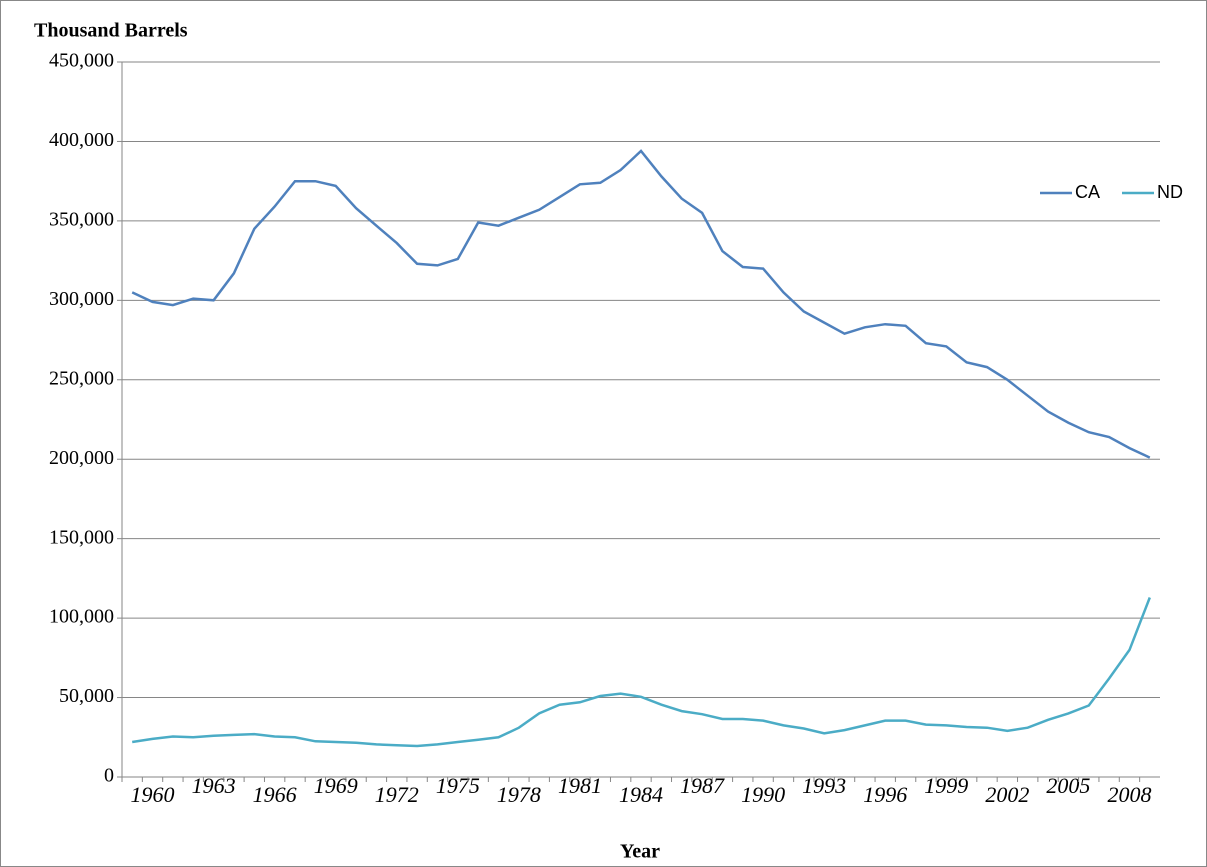 Image resolution: width=1207 pixels, height=867 pixels. Describe the element at coordinates (109, 776) in the screenshot. I see `y-tick-label: 0` at that location.